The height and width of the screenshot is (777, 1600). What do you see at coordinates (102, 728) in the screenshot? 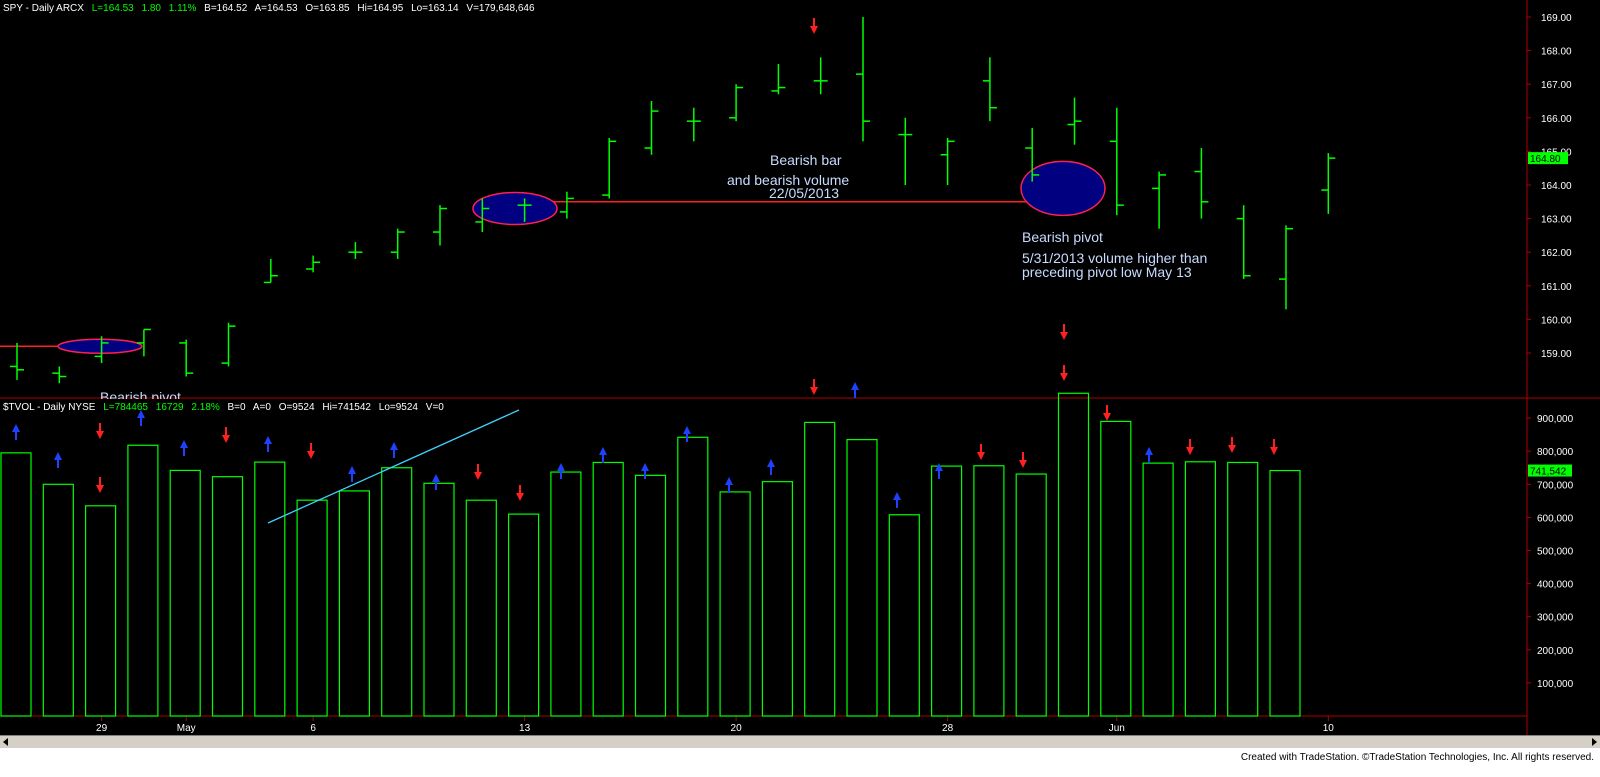
I see `x-tick-label: 29` at bounding box center [102, 728].